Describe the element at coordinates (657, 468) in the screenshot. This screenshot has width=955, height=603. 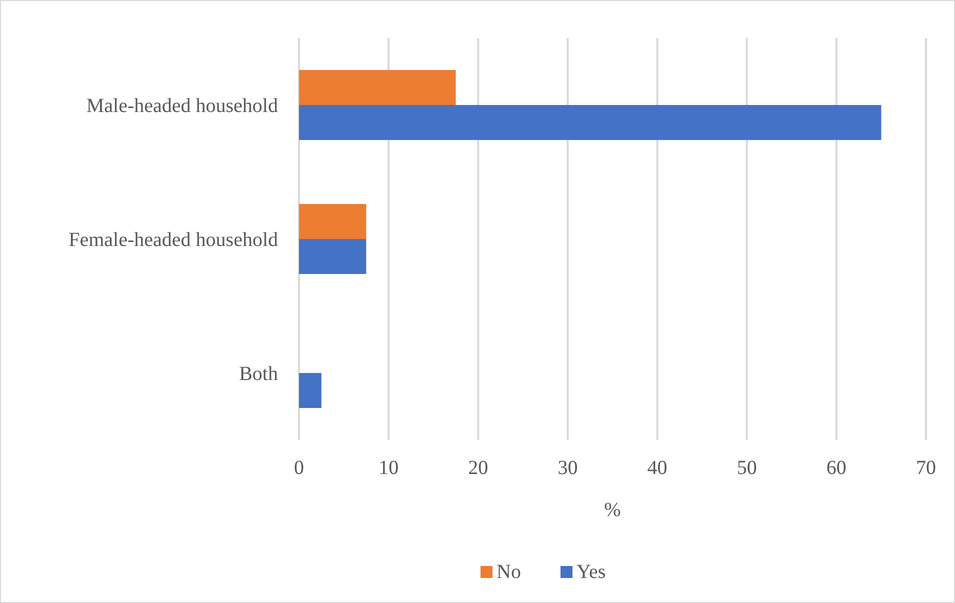
I see `x-tick-label: 40` at that location.